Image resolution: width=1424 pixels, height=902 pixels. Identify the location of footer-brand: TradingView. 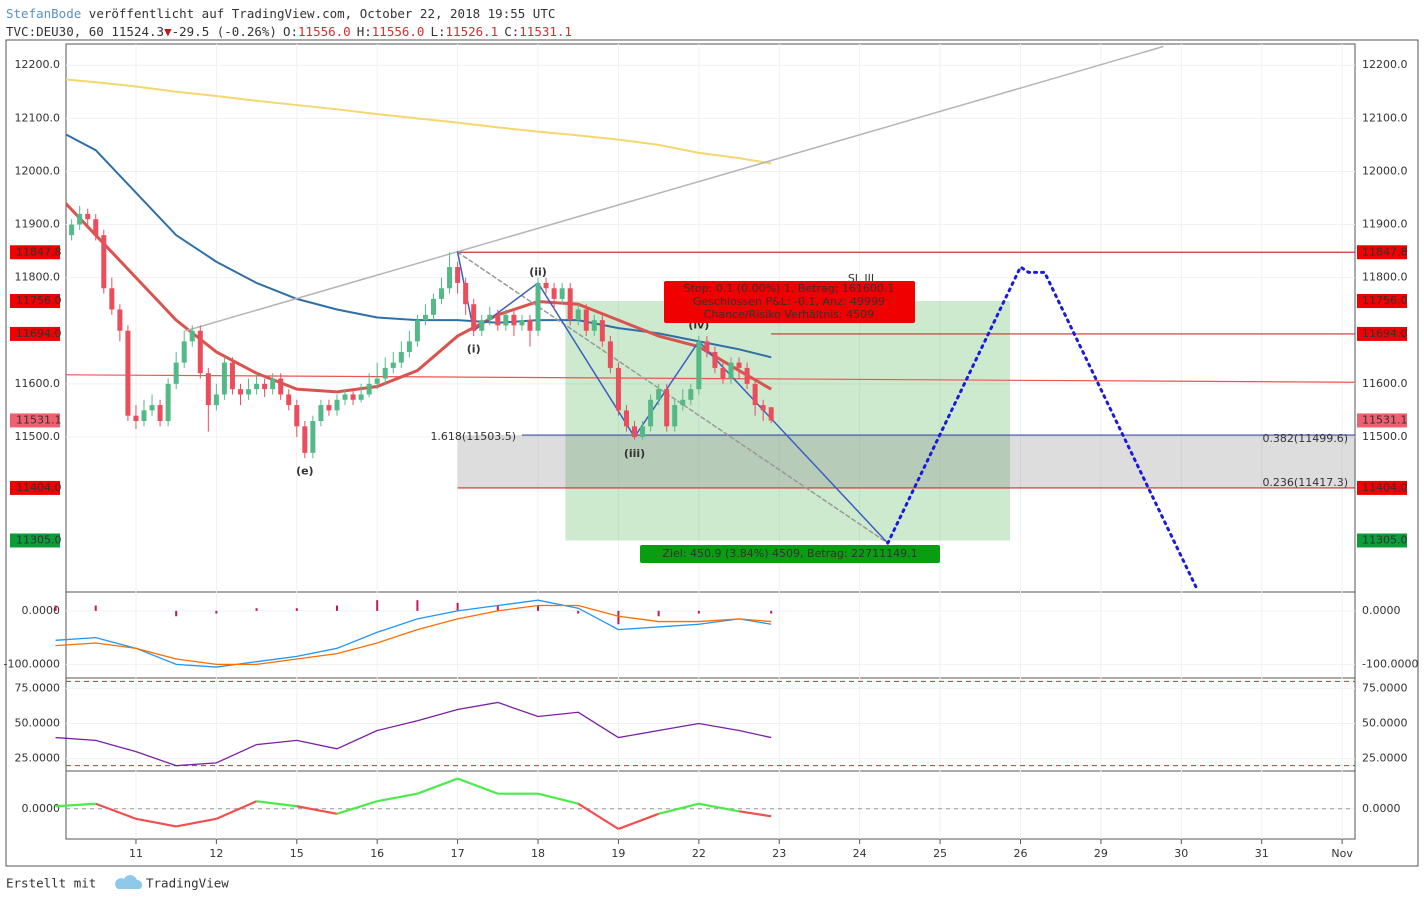
(187, 883).